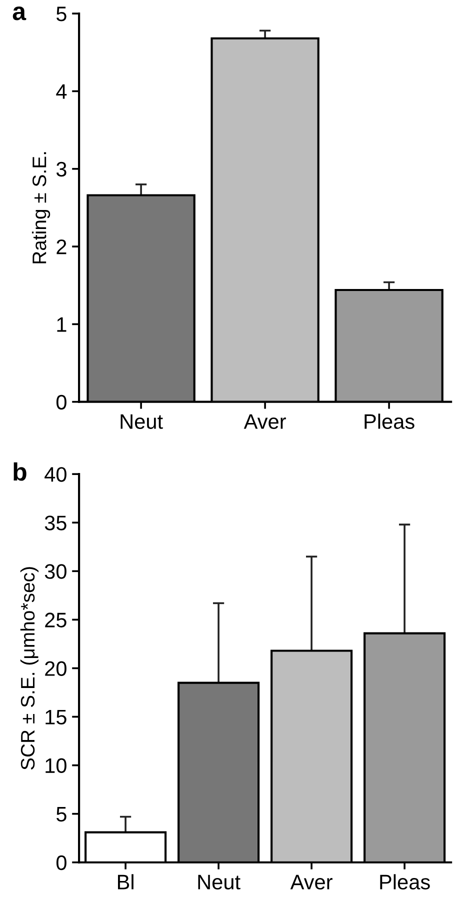 The image size is (465, 903). Describe the element at coordinates (61, 324) in the screenshot. I see `y-tick-label: 1` at that location.